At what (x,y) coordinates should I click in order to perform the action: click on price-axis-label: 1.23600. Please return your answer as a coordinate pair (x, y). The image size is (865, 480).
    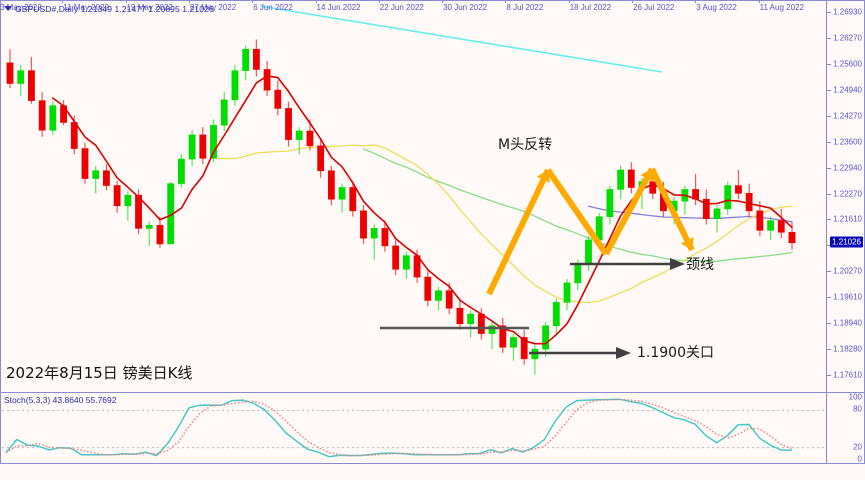
    Looking at the image, I should click on (847, 142).